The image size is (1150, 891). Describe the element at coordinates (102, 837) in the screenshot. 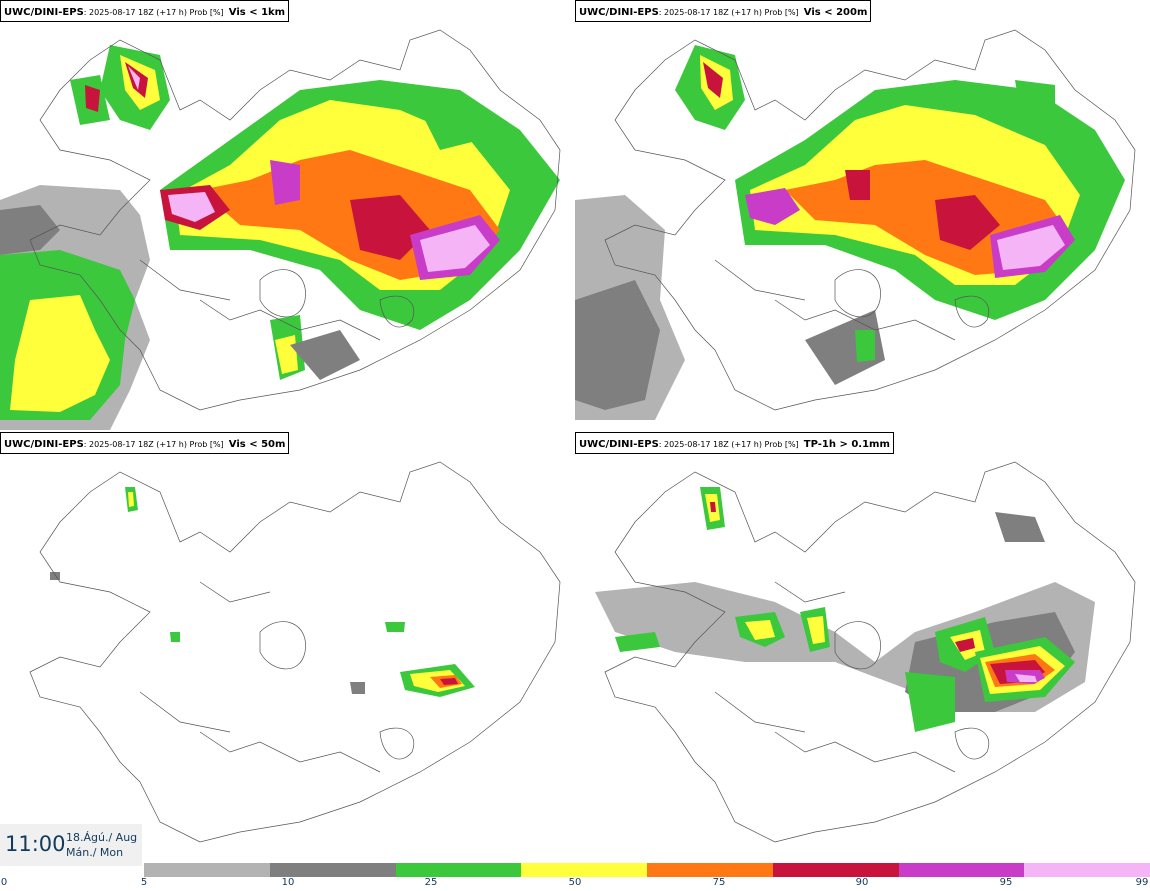

I see `valid-date-line1: 18.Ágú./ Aug` at that location.